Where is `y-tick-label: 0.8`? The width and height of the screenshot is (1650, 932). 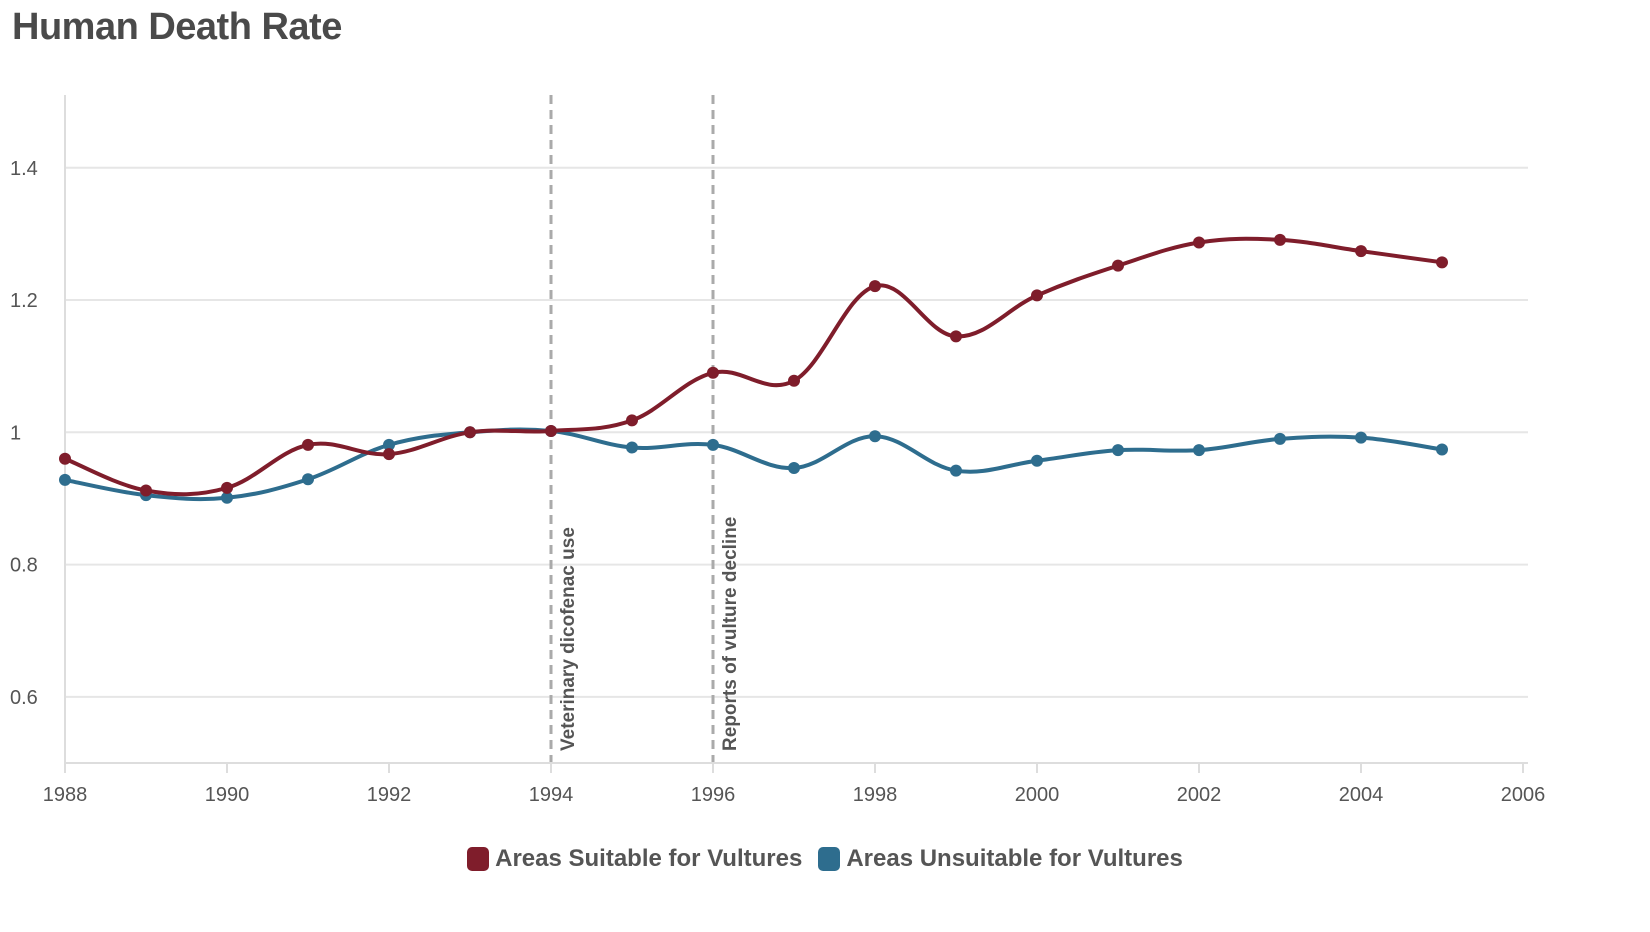 y-tick-label: 0.8 is located at coordinates (24, 566).